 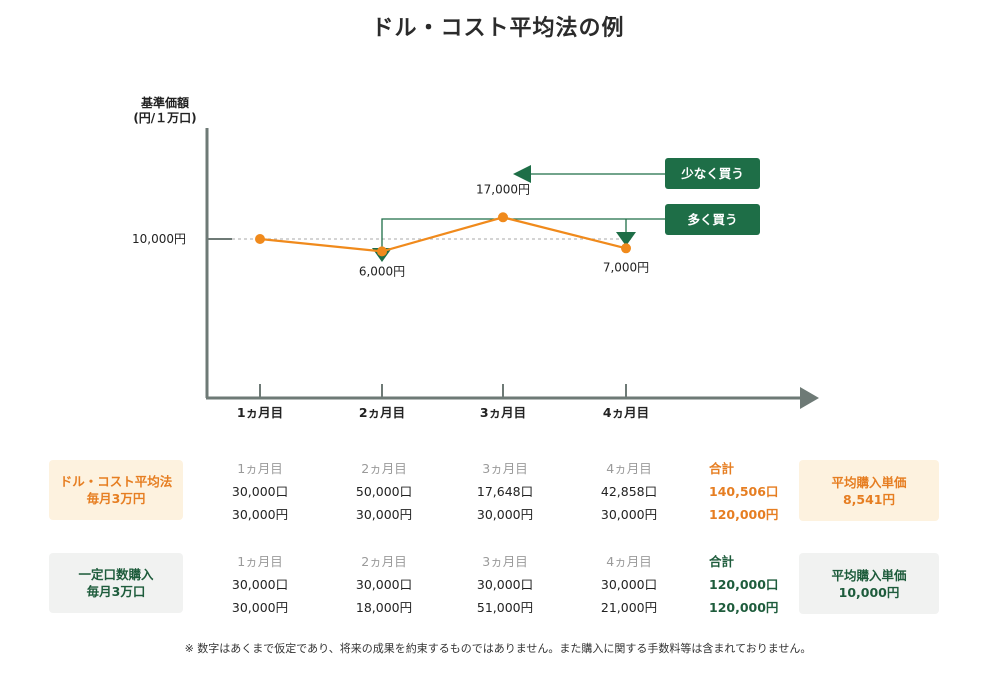 What do you see at coordinates (809, 398) in the screenshot?
I see `x-axis-arrow-icon` at bounding box center [809, 398].